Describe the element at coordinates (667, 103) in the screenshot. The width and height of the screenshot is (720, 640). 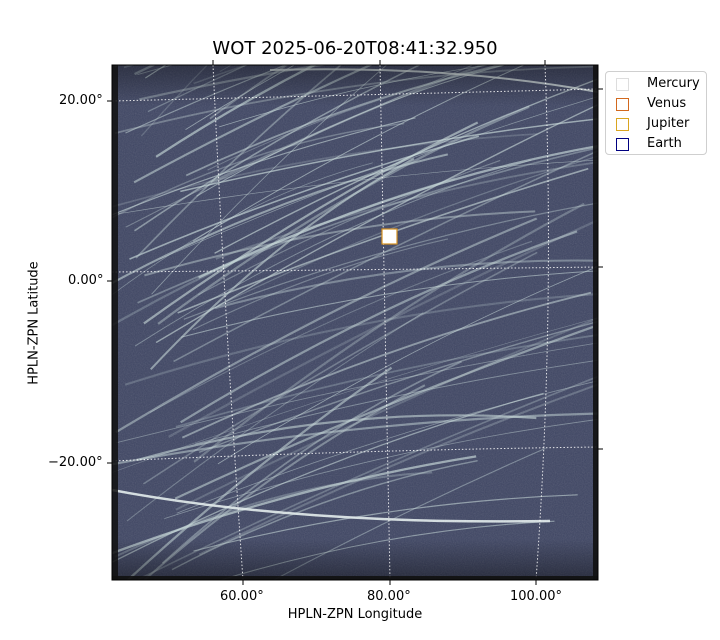
I see `legend-label: Venus` at that location.